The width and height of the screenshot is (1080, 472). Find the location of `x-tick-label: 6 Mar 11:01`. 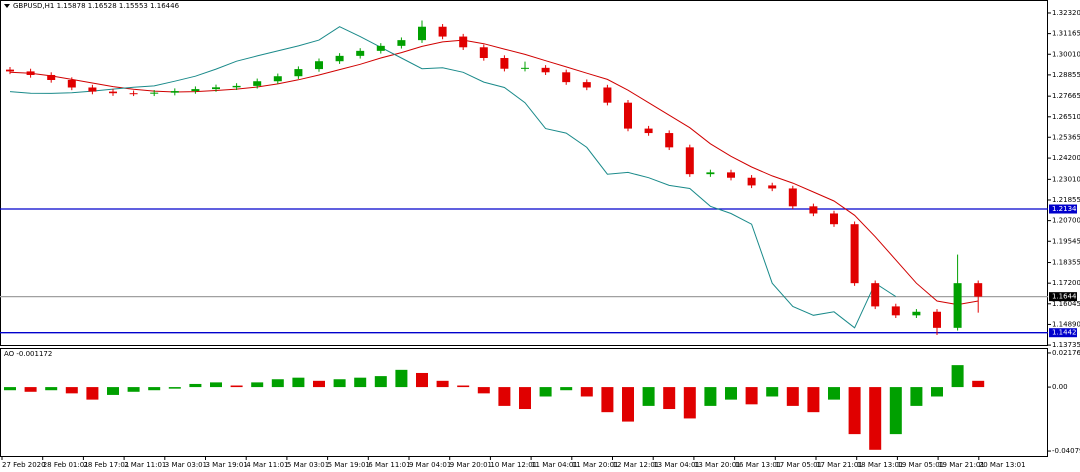

x-tick-label: 6 Mar 11:01 is located at coordinates (389, 465).